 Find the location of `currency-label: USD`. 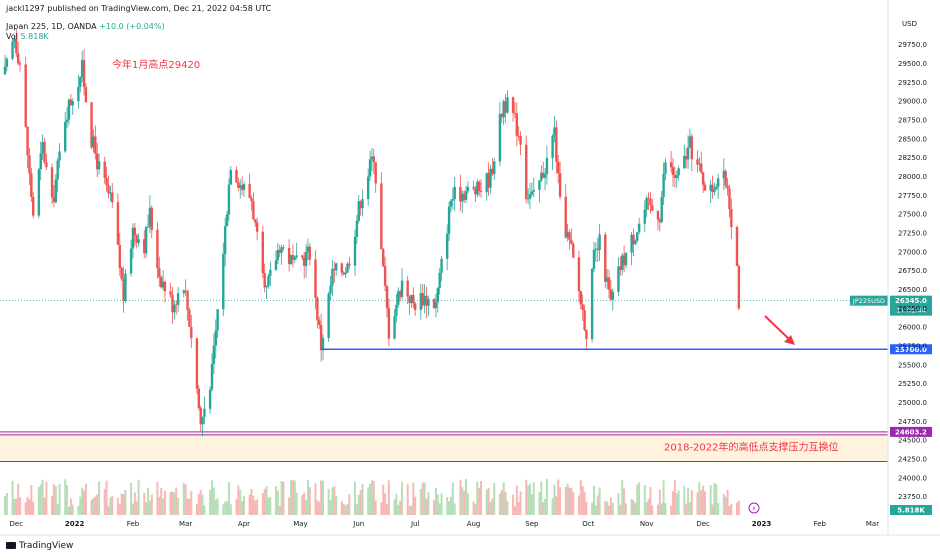

currency-label: USD is located at coordinates (909, 24).